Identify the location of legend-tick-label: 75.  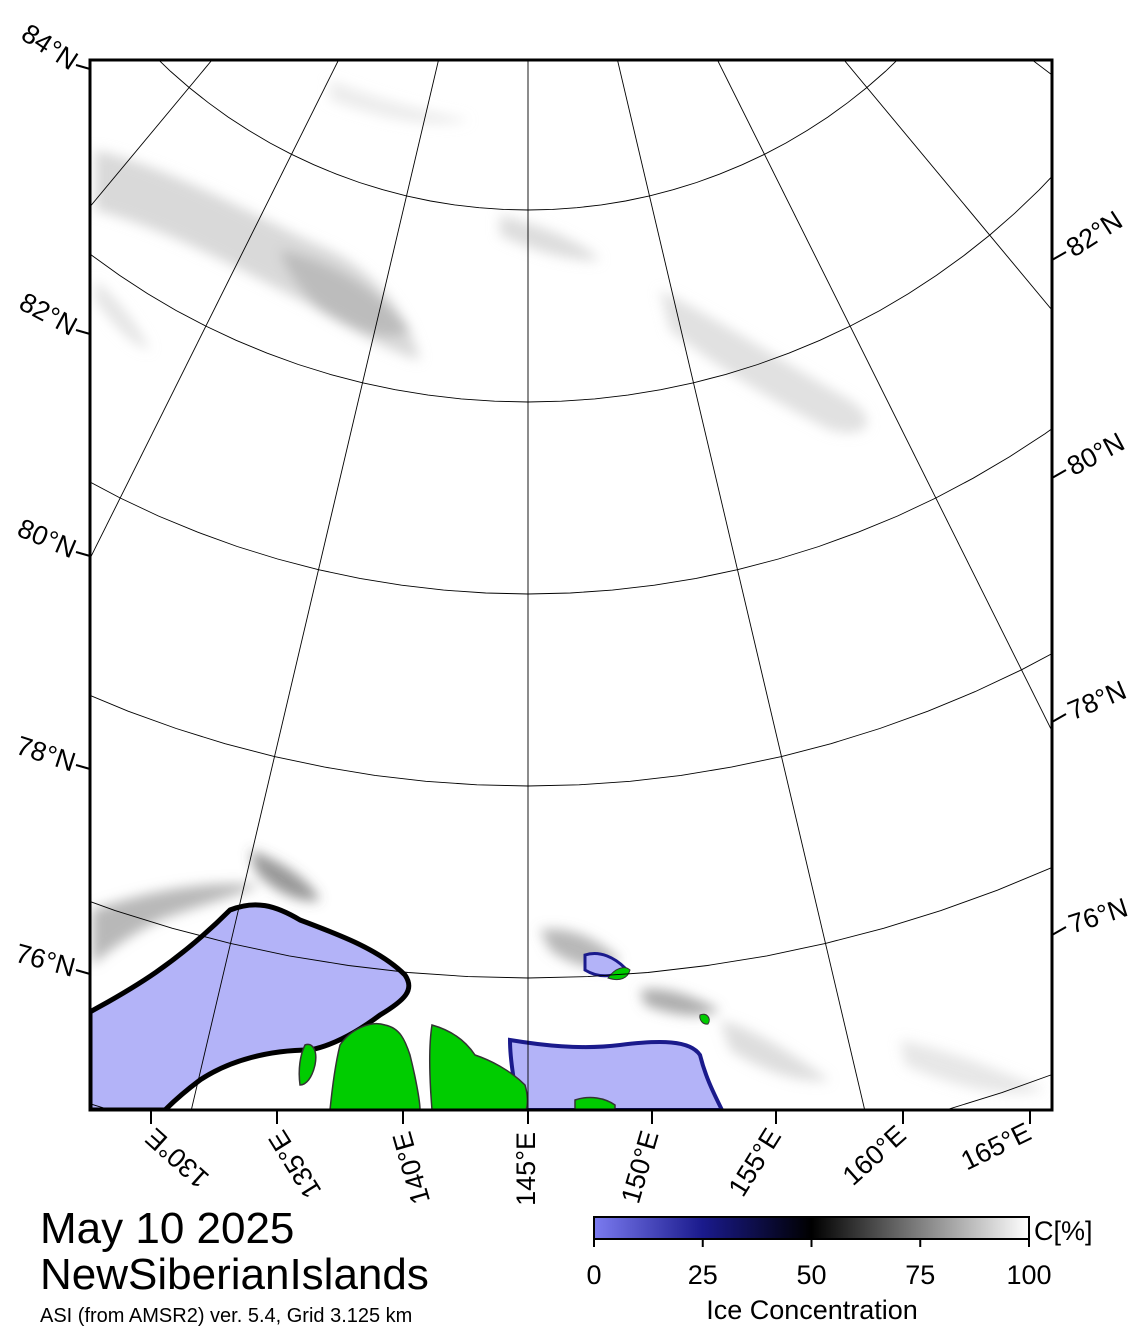
(920, 1275).